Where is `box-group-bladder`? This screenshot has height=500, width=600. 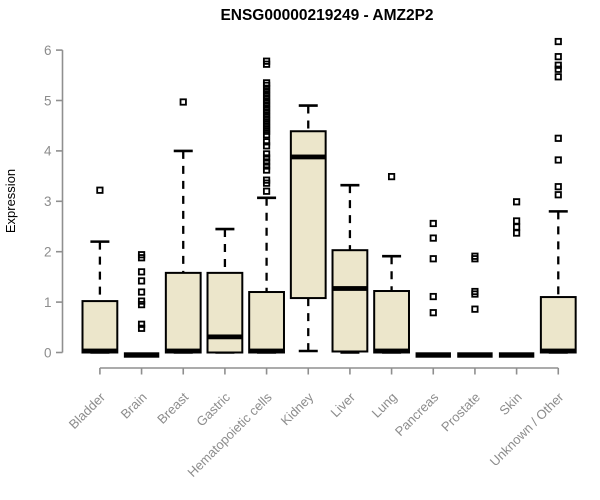
box-group-bladder is located at coordinates (100, 270).